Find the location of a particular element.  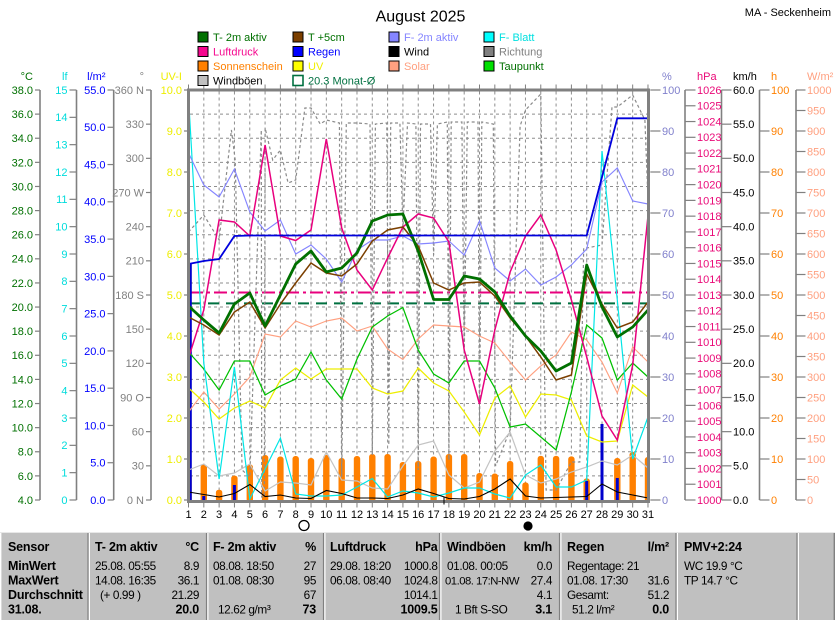

svg-text: 1 Bft S-SO is located at coordinates (481, 609).